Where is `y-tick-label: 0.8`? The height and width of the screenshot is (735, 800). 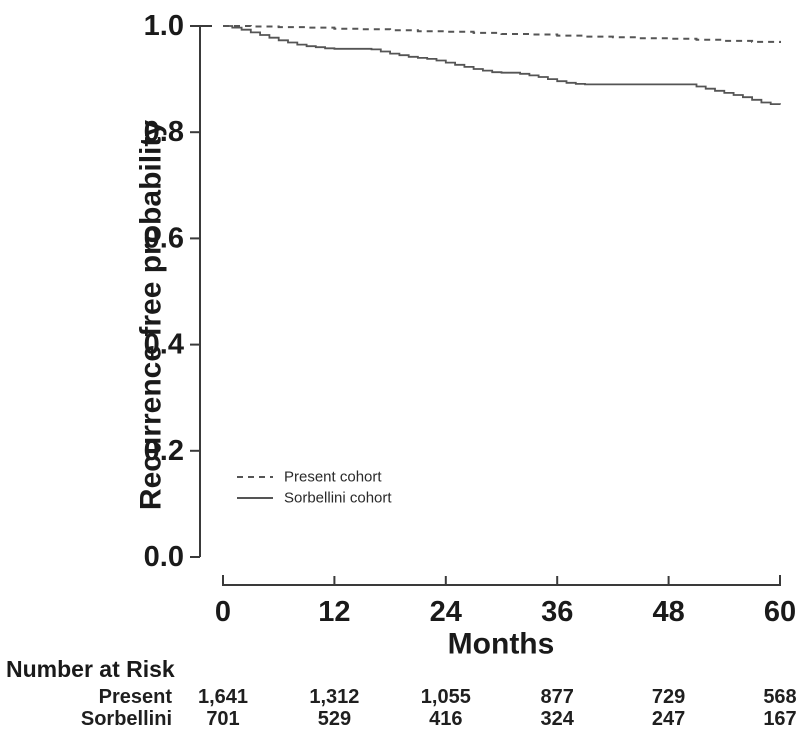
y-tick-label: 0.8 is located at coordinates (164, 132).